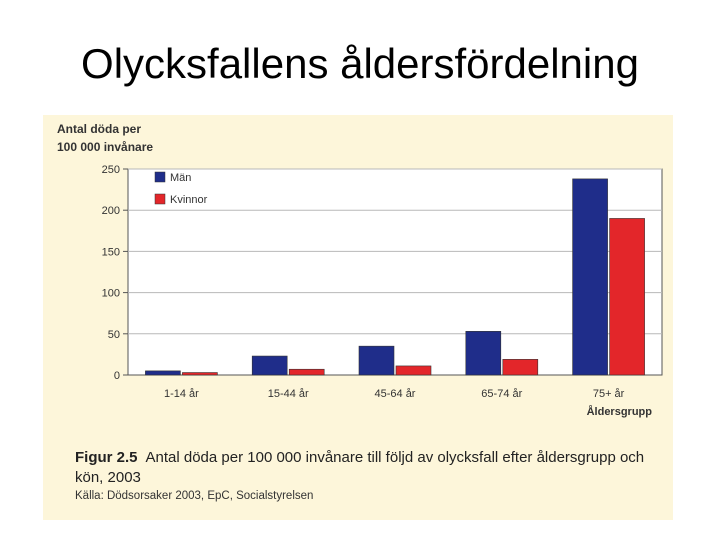  Describe the element at coordinates (106, 457) in the screenshot. I see `figure-label: Figur 2.5` at that location.